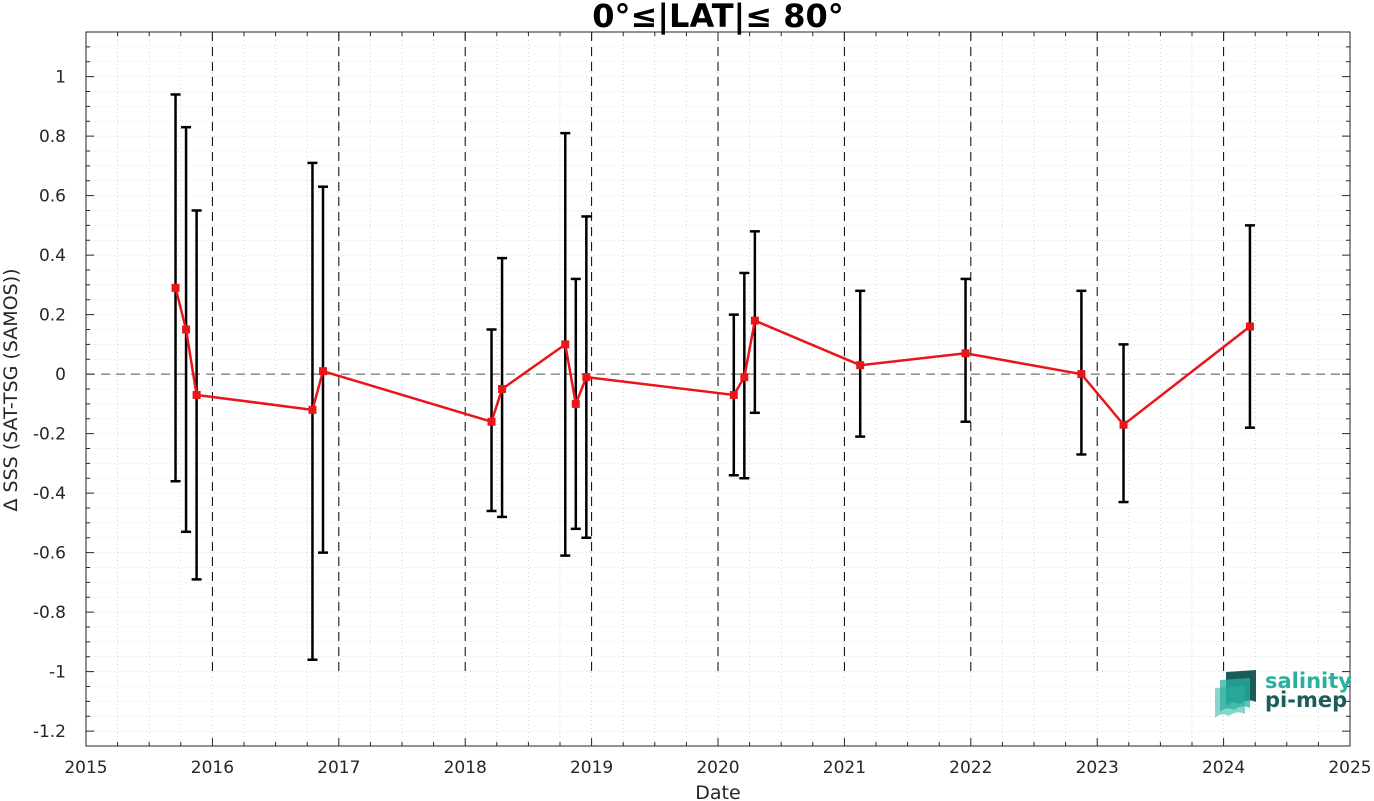  I want to click on x-tick-label: 2025, so click(1349, 768).